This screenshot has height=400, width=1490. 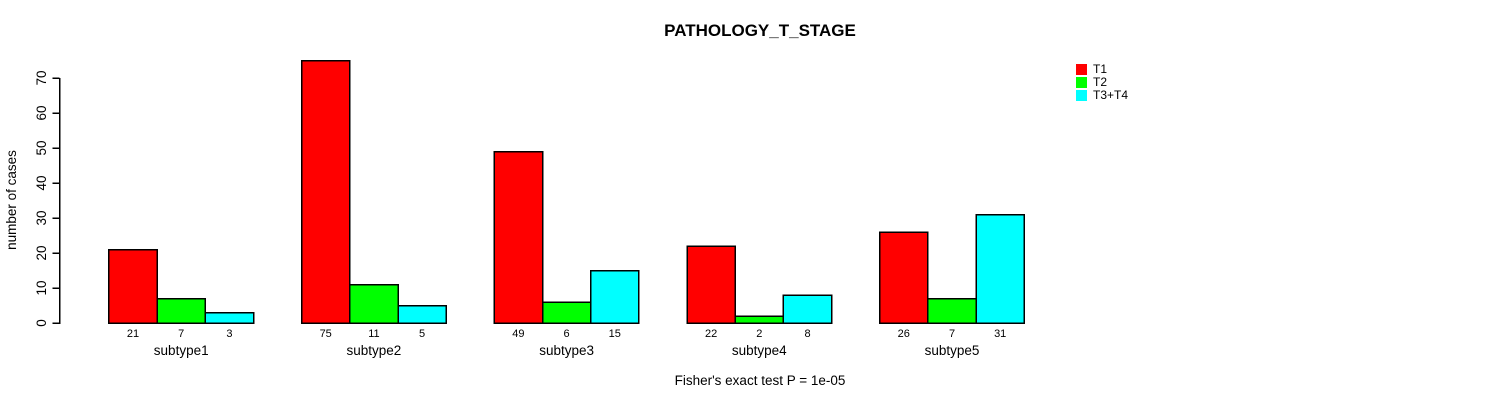 I want to click on category-label: subtype1, so click(x=181, y=350).